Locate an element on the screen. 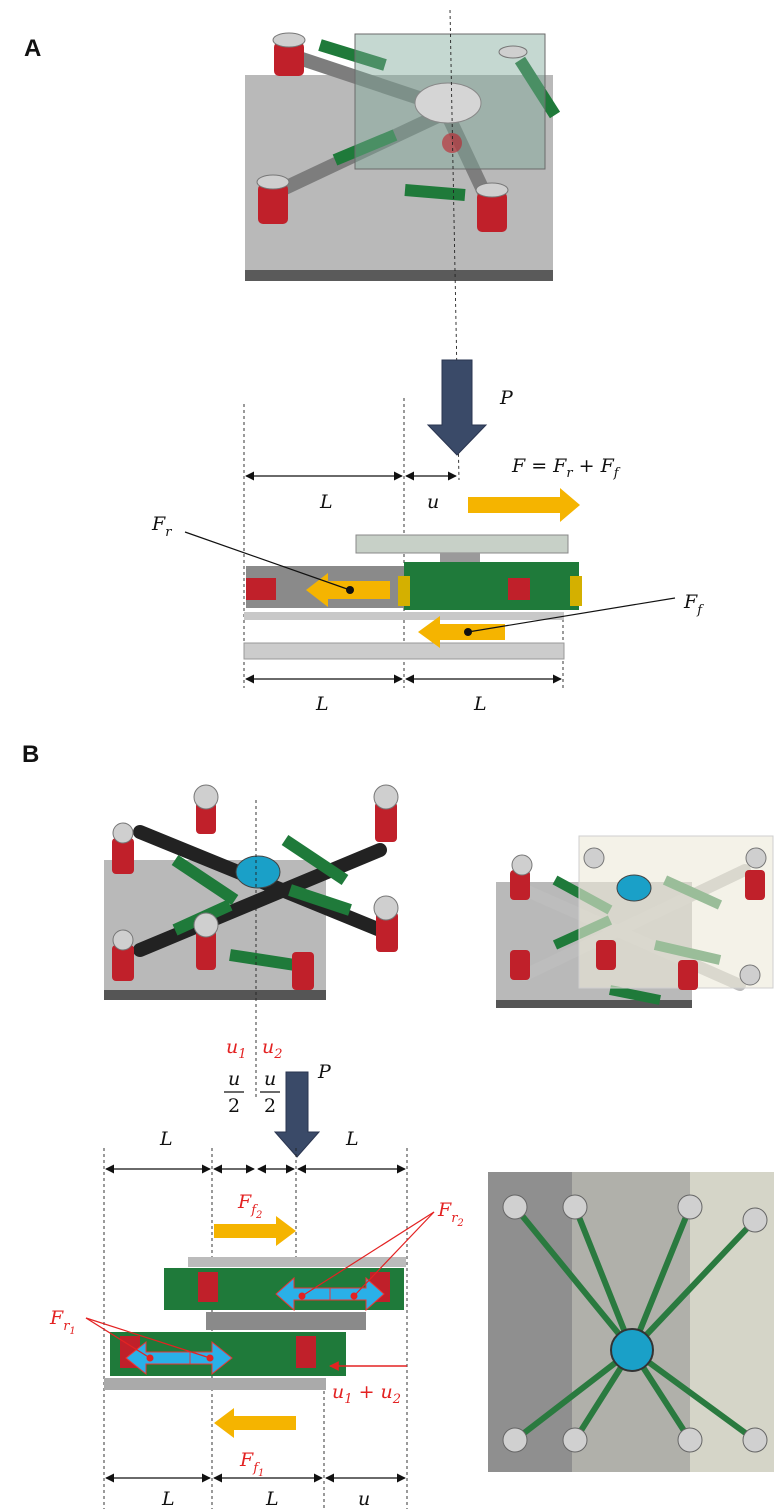 This screenshot has width=777, height=1509. panel-b-half-u-2: u 2 is located at coordinates (270, 1092).